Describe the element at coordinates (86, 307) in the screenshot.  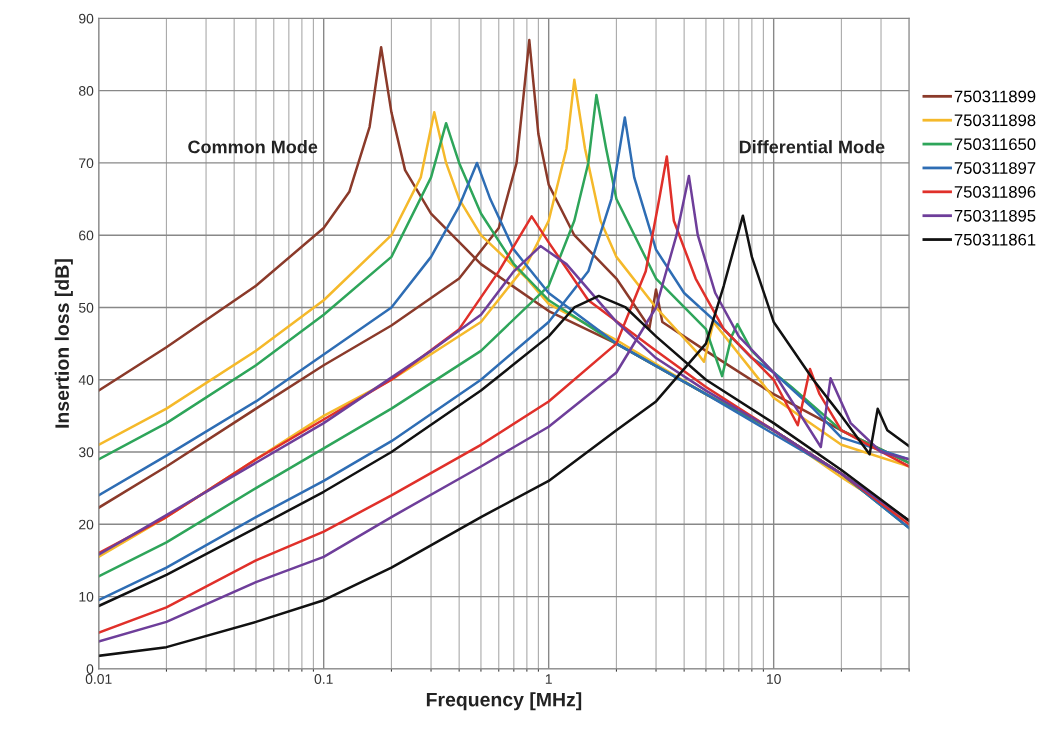
I see `y-tick-label: 50` at that location.